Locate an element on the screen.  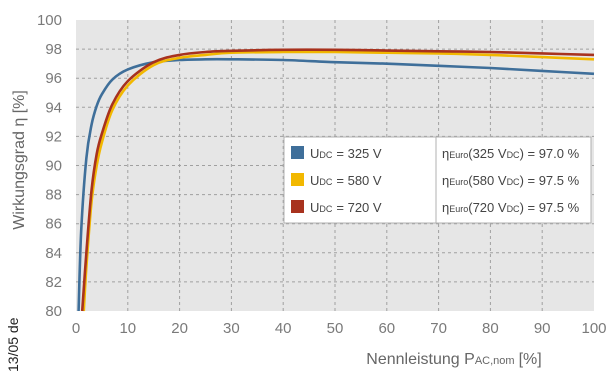
legend-eta-325v-pre: η is located at coordinates (445, 153).